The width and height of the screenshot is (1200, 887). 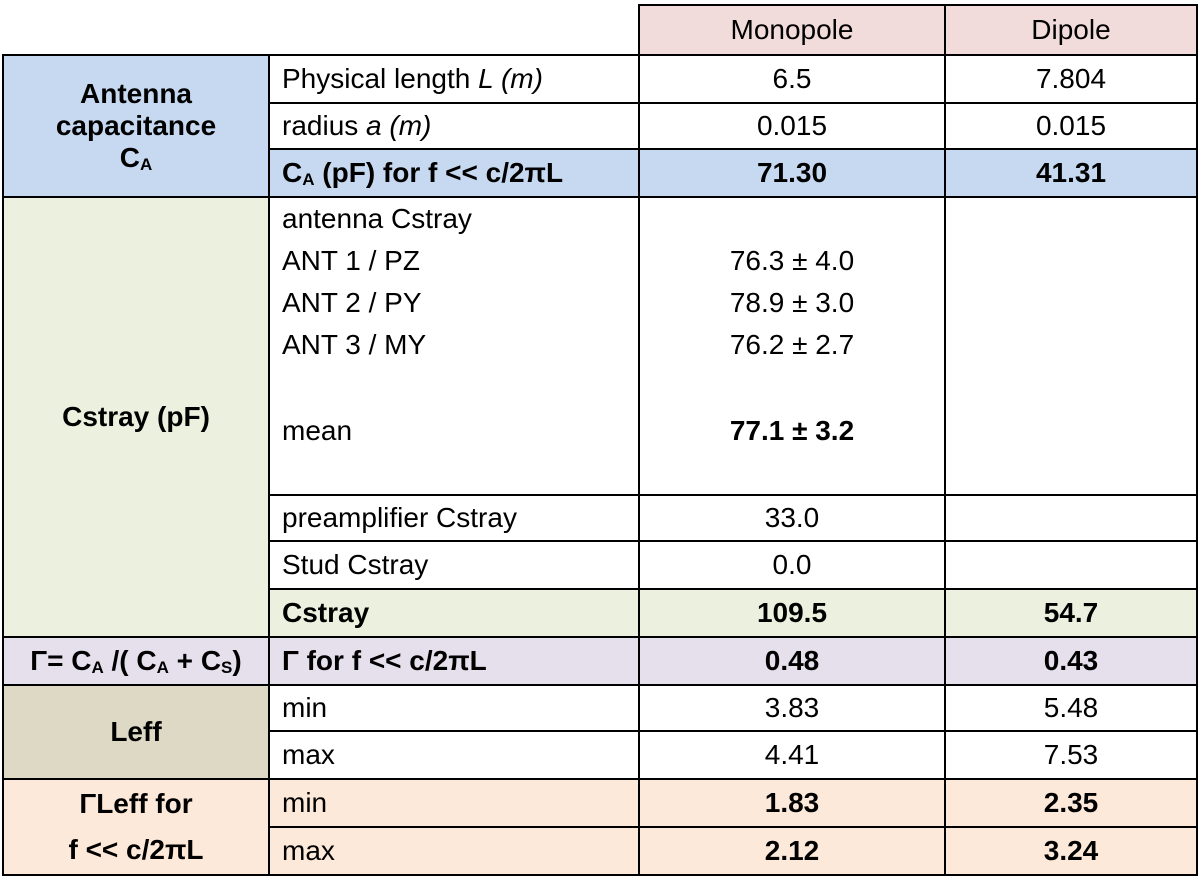 What do you see at coordinates (136, 803) in the screenshot?
I see `gleff-group-line1: ΓLeff for` at bounding box center [136, 803].